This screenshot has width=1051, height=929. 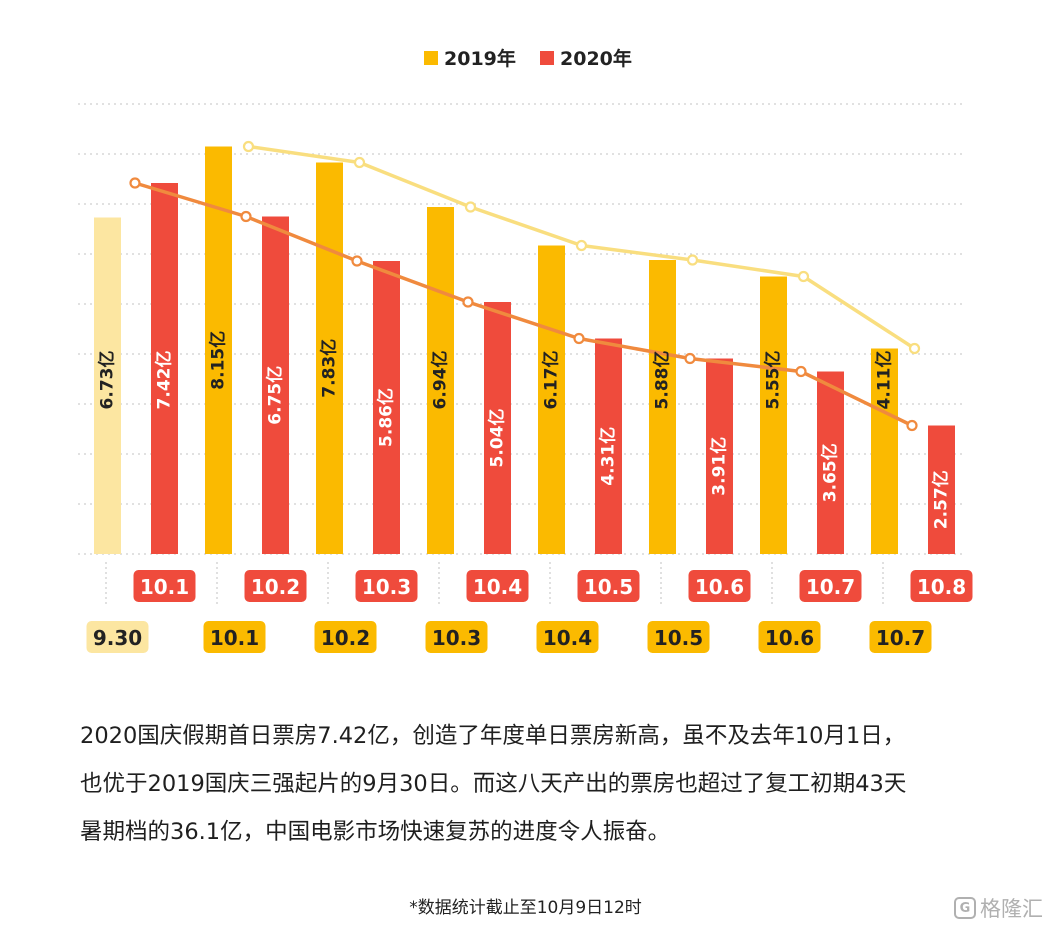 I want to click on bar-label-2019: 8.15亿, so click(x=218, y=360).